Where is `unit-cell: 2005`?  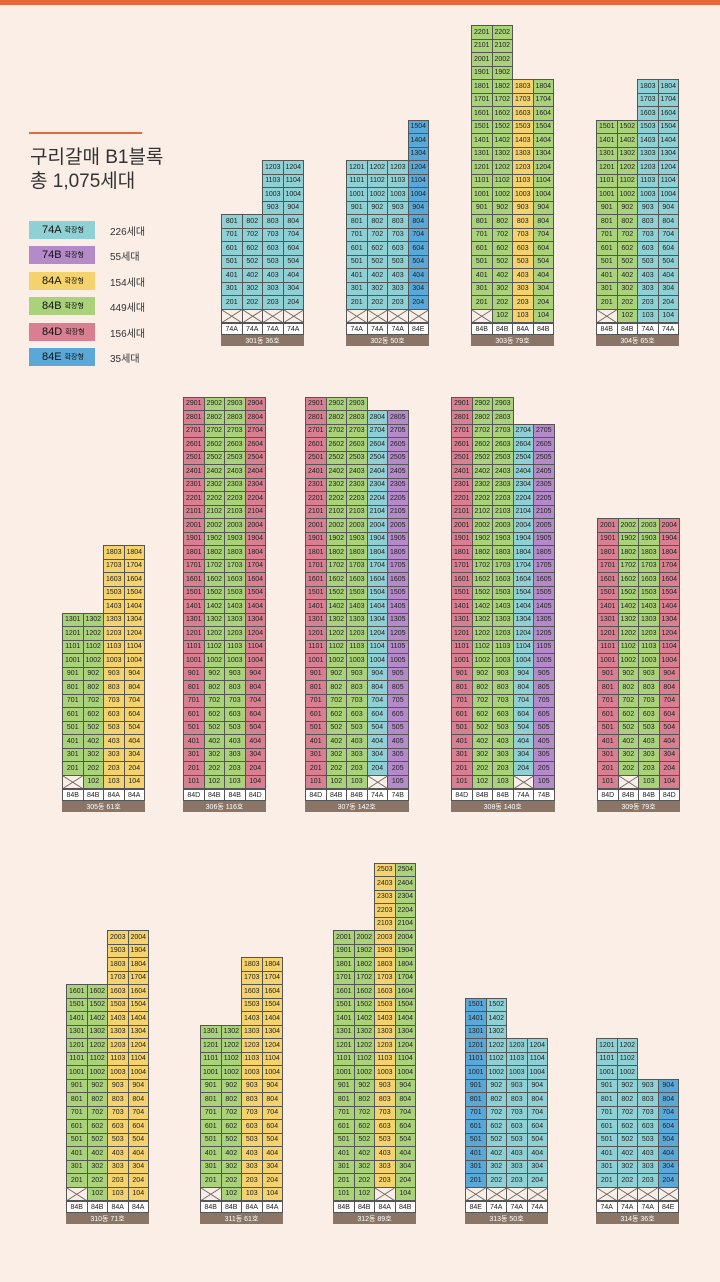 unit-cell: 2005 is located at coordinates (544, 525).